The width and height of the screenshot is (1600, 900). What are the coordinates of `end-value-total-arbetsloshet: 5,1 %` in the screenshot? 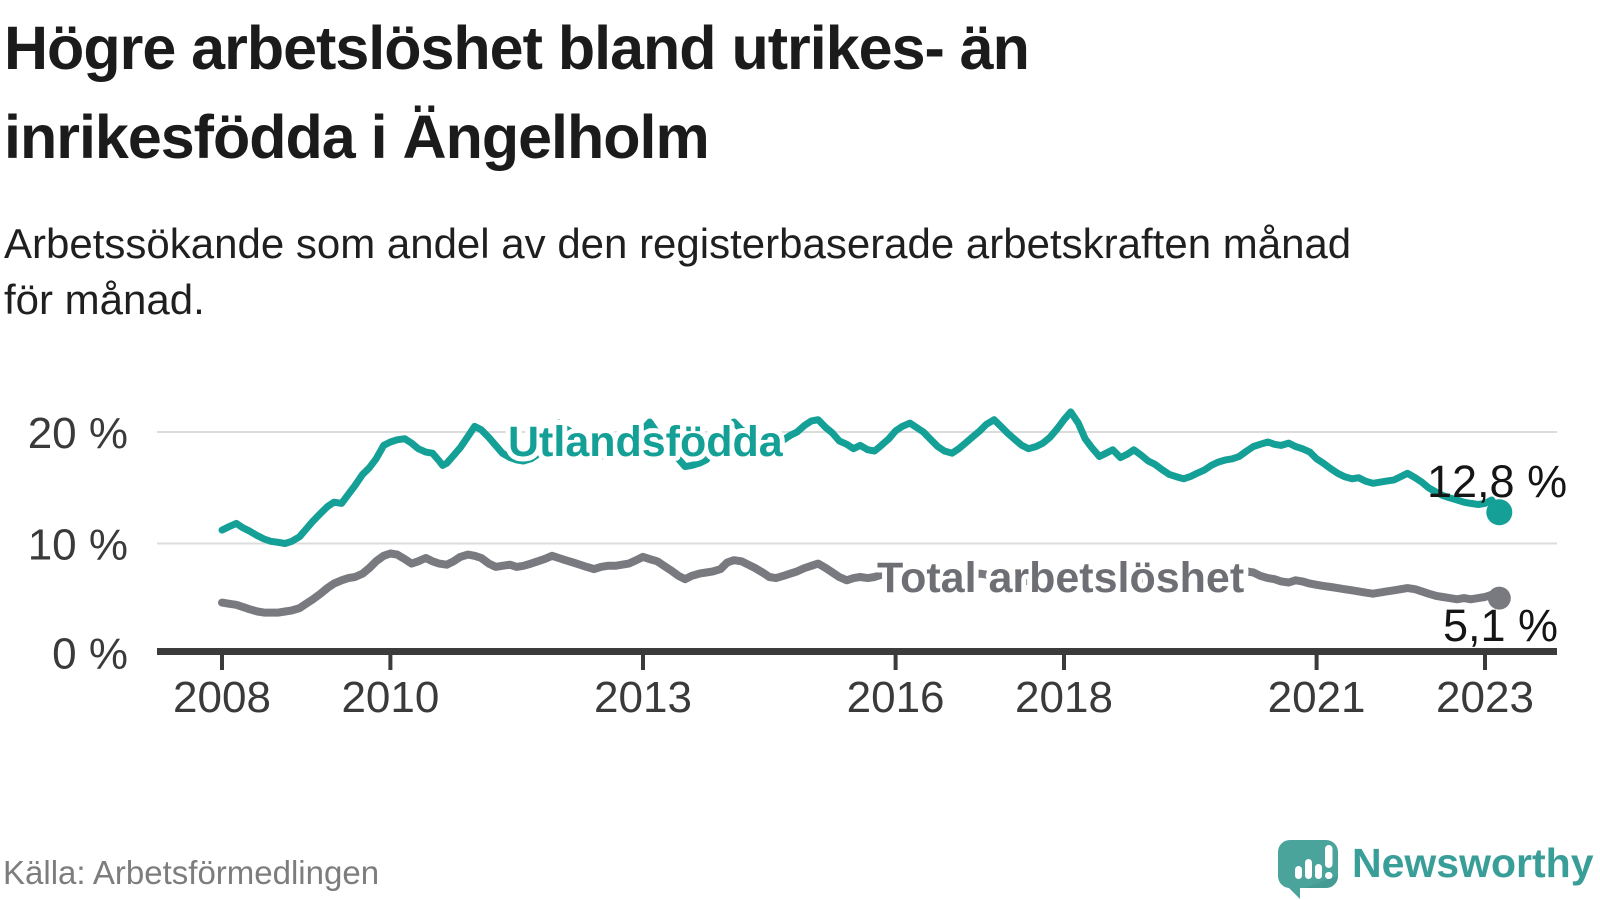 It's located at (1500, 625).